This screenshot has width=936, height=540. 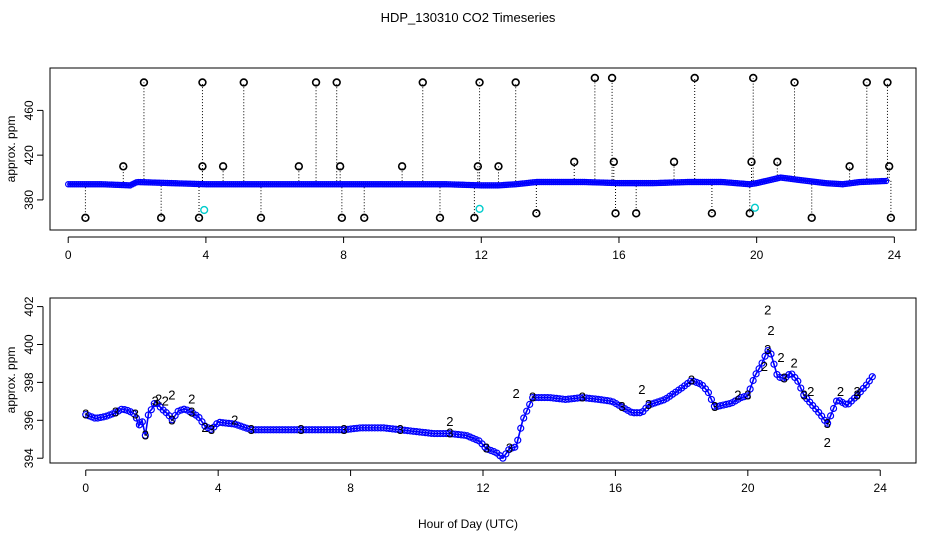 I want to click on bottom-x-tick-label: 12, so click(x=483, y=488).